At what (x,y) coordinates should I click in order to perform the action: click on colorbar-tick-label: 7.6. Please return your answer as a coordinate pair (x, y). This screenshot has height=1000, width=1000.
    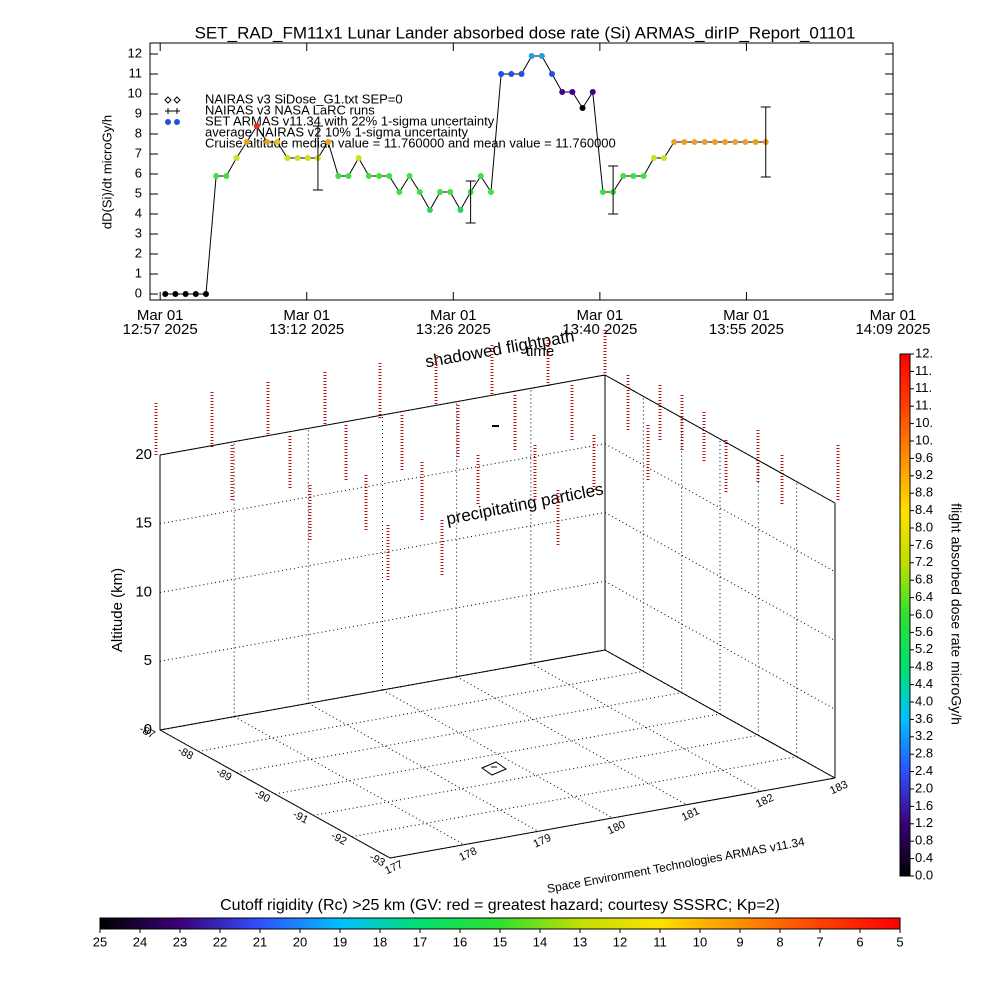
    Looking at the image, I should click on (924, 544).